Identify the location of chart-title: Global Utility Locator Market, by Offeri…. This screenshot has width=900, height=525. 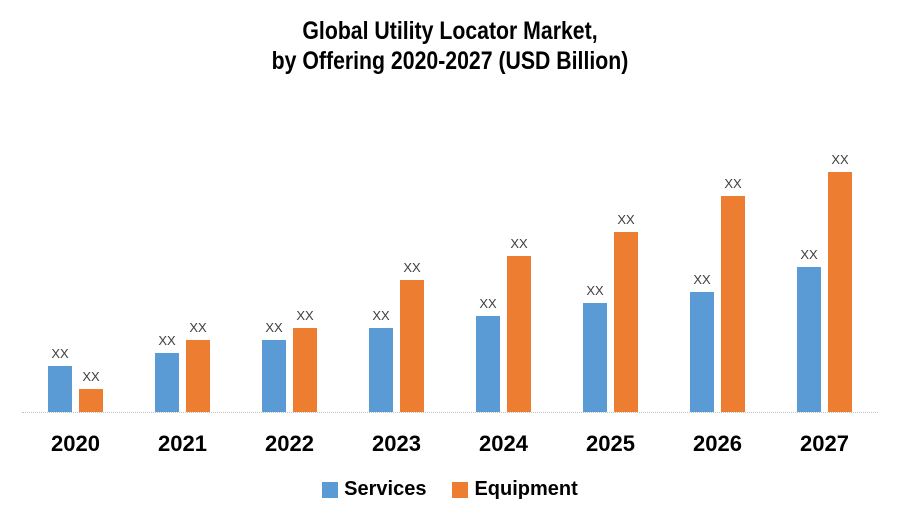
(450, 46).